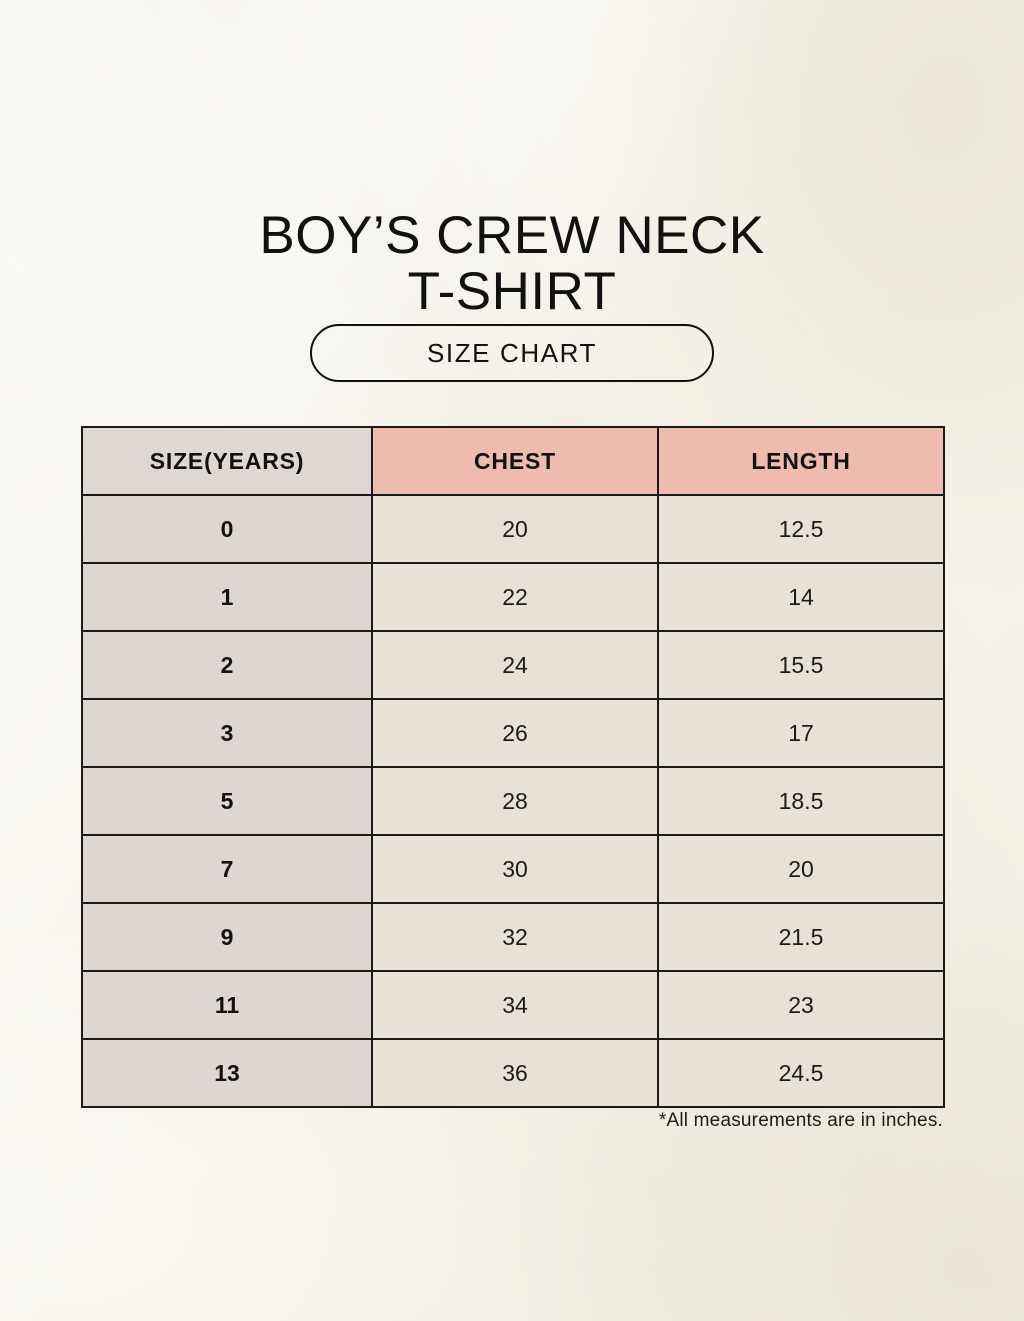  Describe the element at coordinates (801, 733) in the screenshot. I see `cell-length: 17` at that location.